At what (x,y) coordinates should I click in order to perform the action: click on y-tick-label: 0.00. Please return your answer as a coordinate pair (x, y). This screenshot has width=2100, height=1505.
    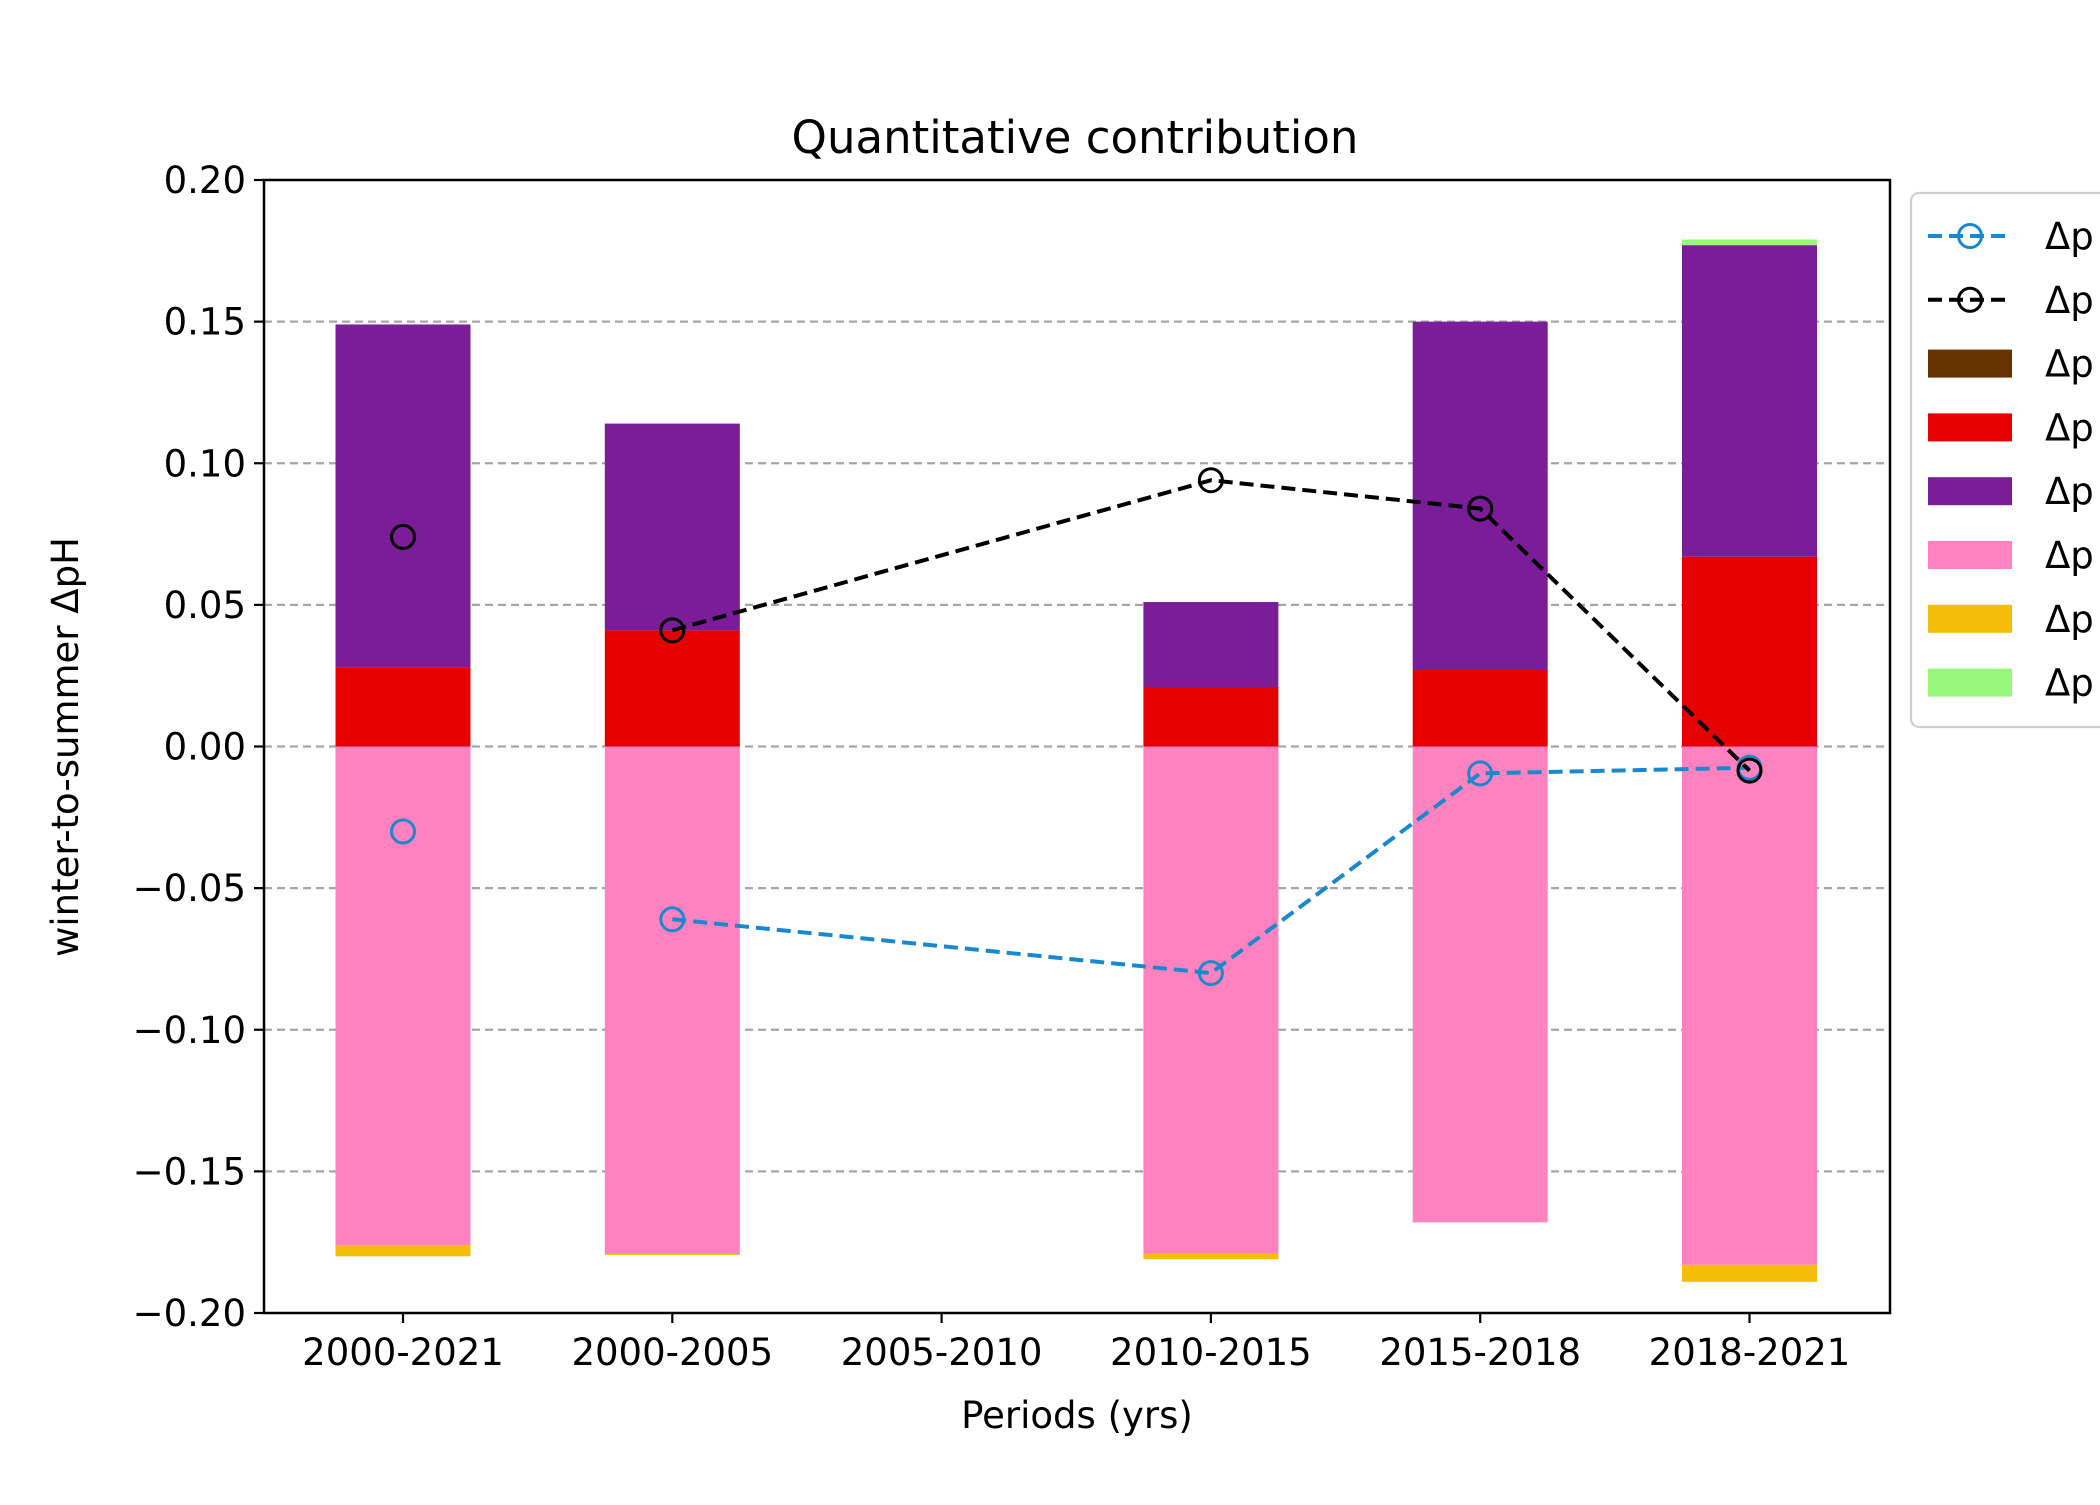
    Looking at the image, I should click on (205, 747).